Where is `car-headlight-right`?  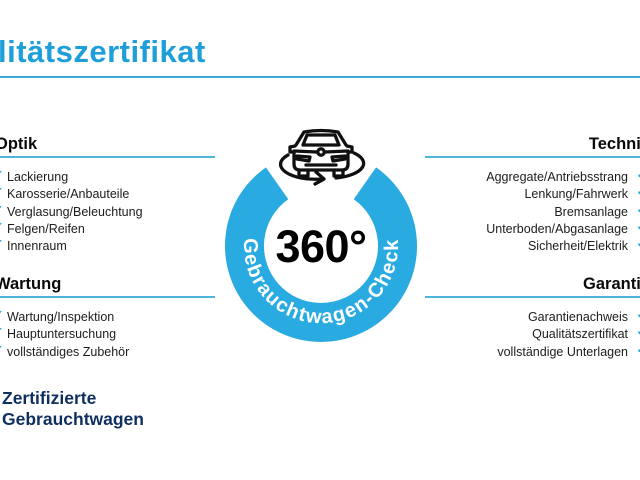 car-headlight-right is located at coordinates (338, 158).